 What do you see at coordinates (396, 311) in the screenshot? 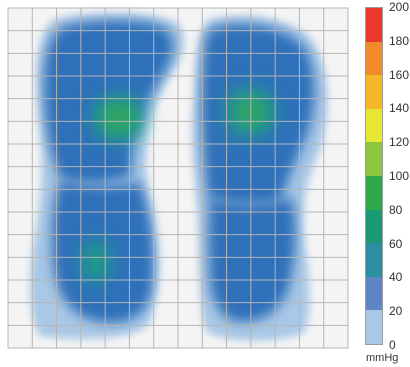
I see `colorbar-tick-label: 20` at bounding box center [396, 311].